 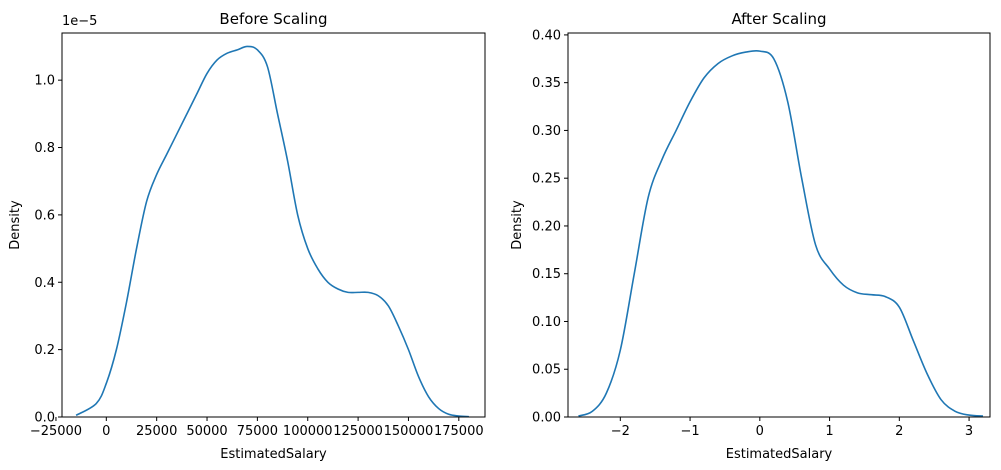 I want to click on chart-title: Before Scaling, so click(x=273, y=19).